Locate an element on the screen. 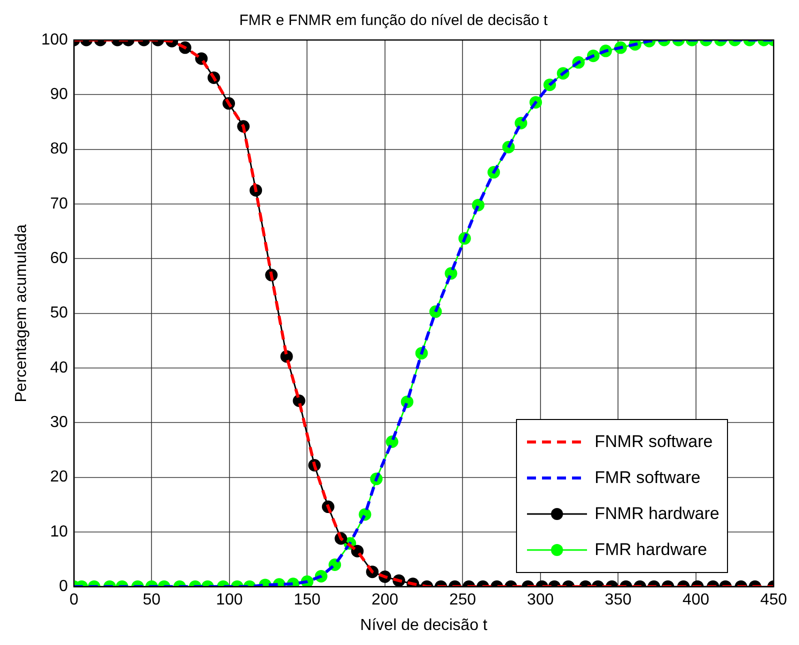  y-tick-label: 10 is located at coordinates (59, 531).